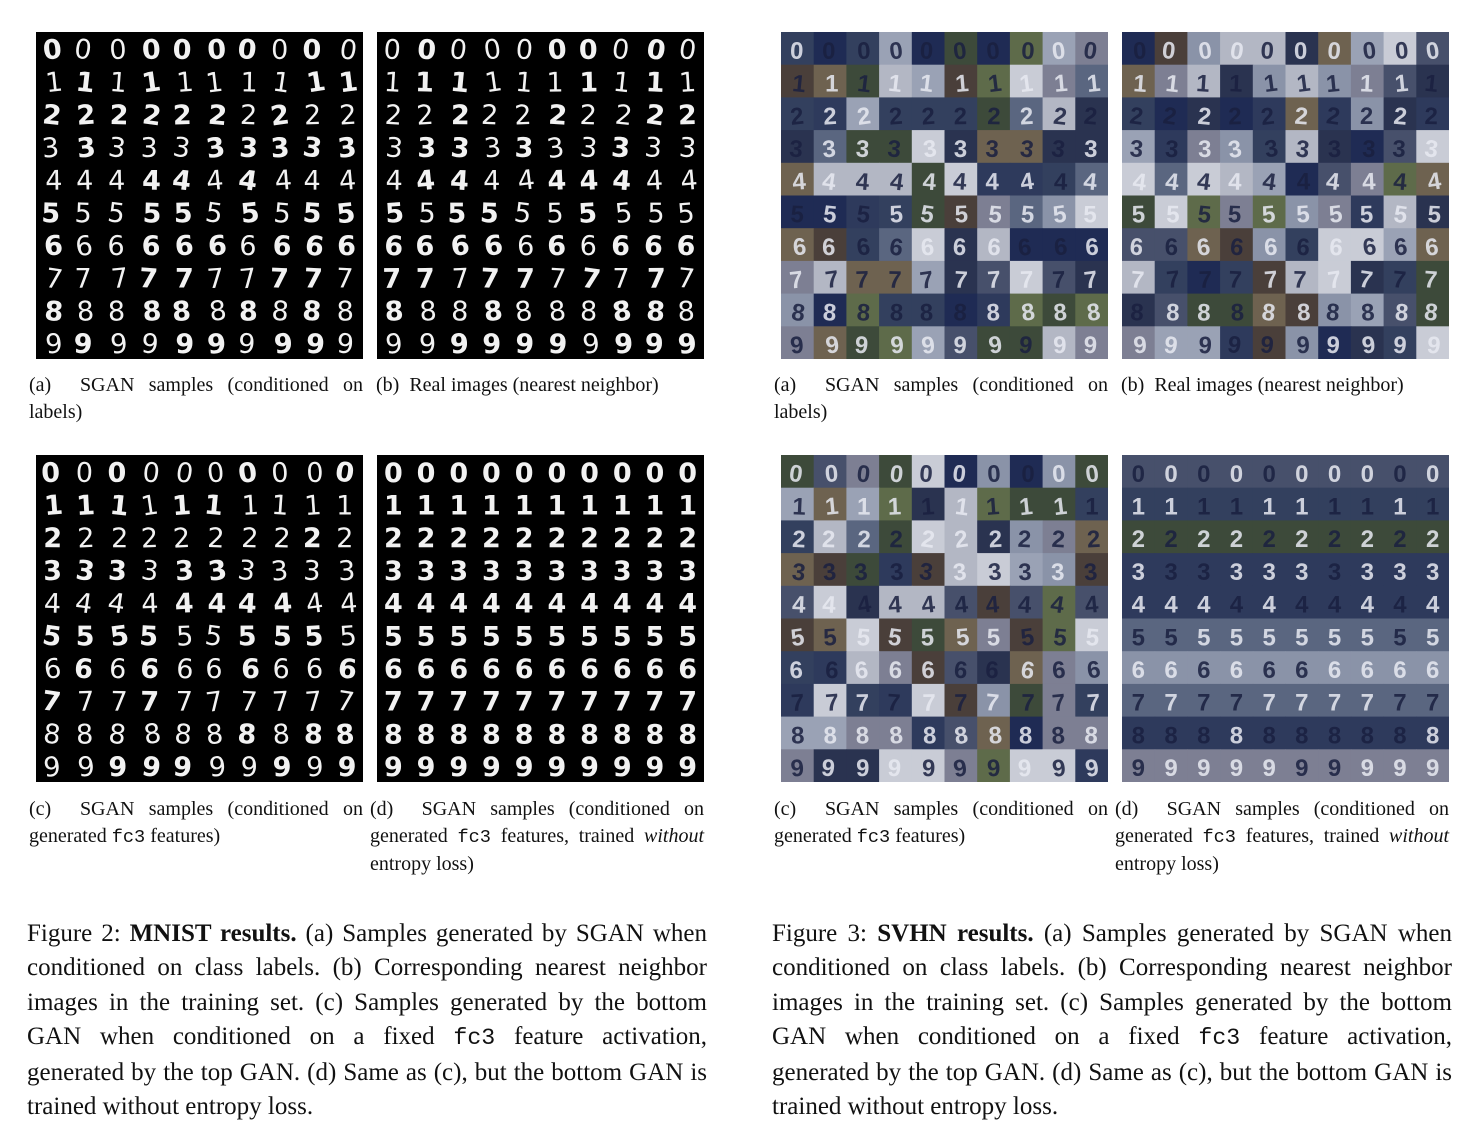 The width and height of the screenshot is (1466, 1138). Describe the element at coordinates (213, 933) in the screenshot. I see `figure-title: MNIST results.` at that location.